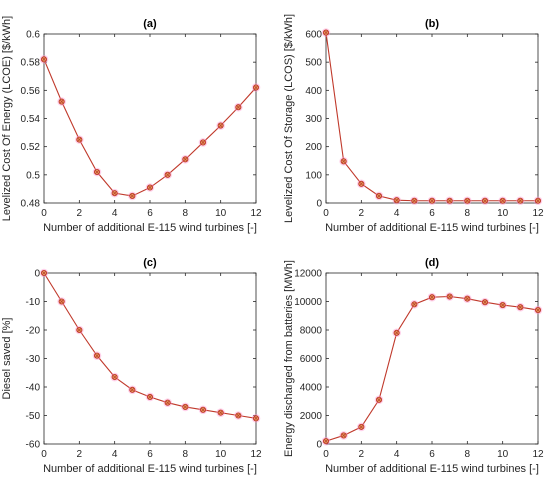 This screenshot has height=484, width=550. What do you see at coordinates (31, 91) in the screenshot?
I see `y-tick-label: 0.56` at bounding box center [31, 91].